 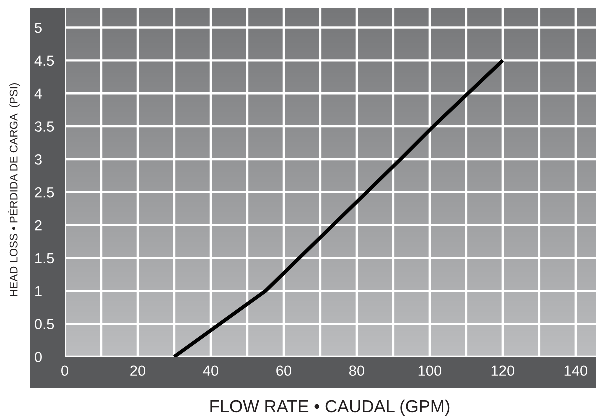 What do you see at coordinates (576, 371) in the screenshot?
I see `x-tick-label: 140` at bounding box center [576, 371].